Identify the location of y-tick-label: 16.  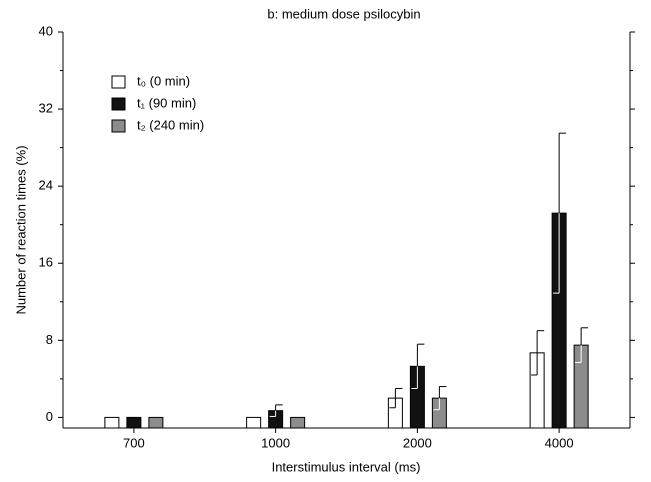
(46, 262).